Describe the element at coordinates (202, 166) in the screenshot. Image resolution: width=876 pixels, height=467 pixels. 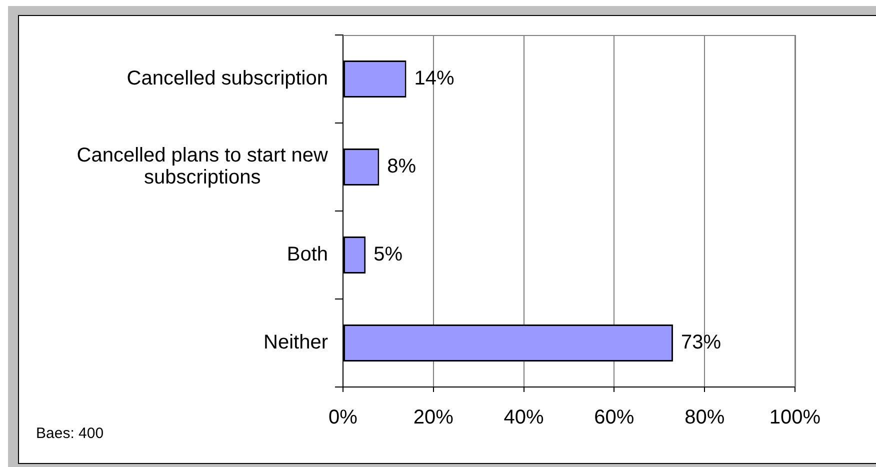
I see `y-tick-label: Cancelled plans to start new subscriptions` at that location.